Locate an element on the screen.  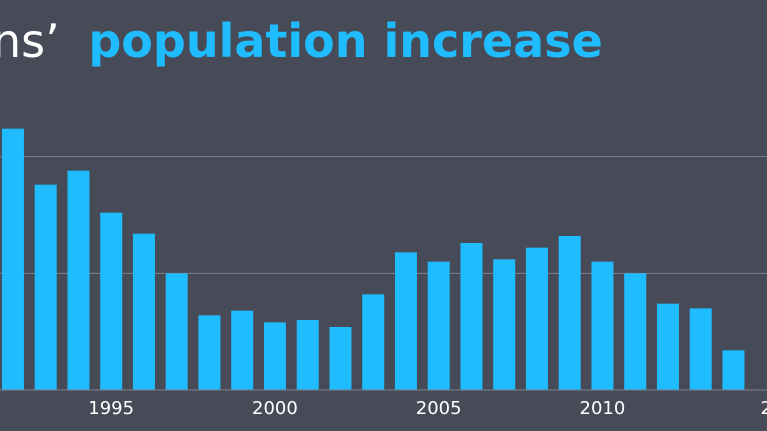
bar-1998 is located at coordinates (209, 352).